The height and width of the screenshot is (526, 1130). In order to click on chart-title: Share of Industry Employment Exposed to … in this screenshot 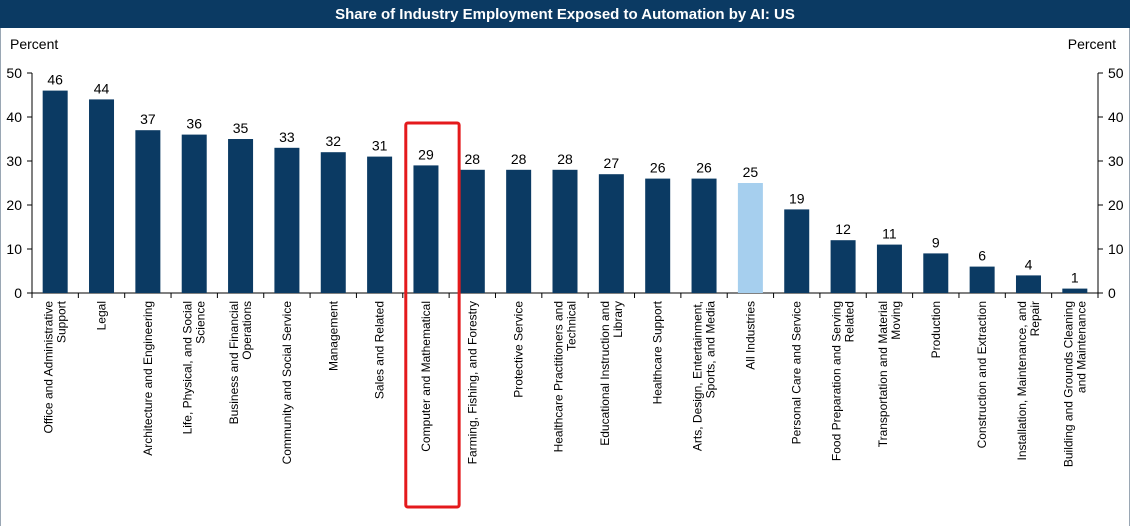, I will do `click(565, 14)`.